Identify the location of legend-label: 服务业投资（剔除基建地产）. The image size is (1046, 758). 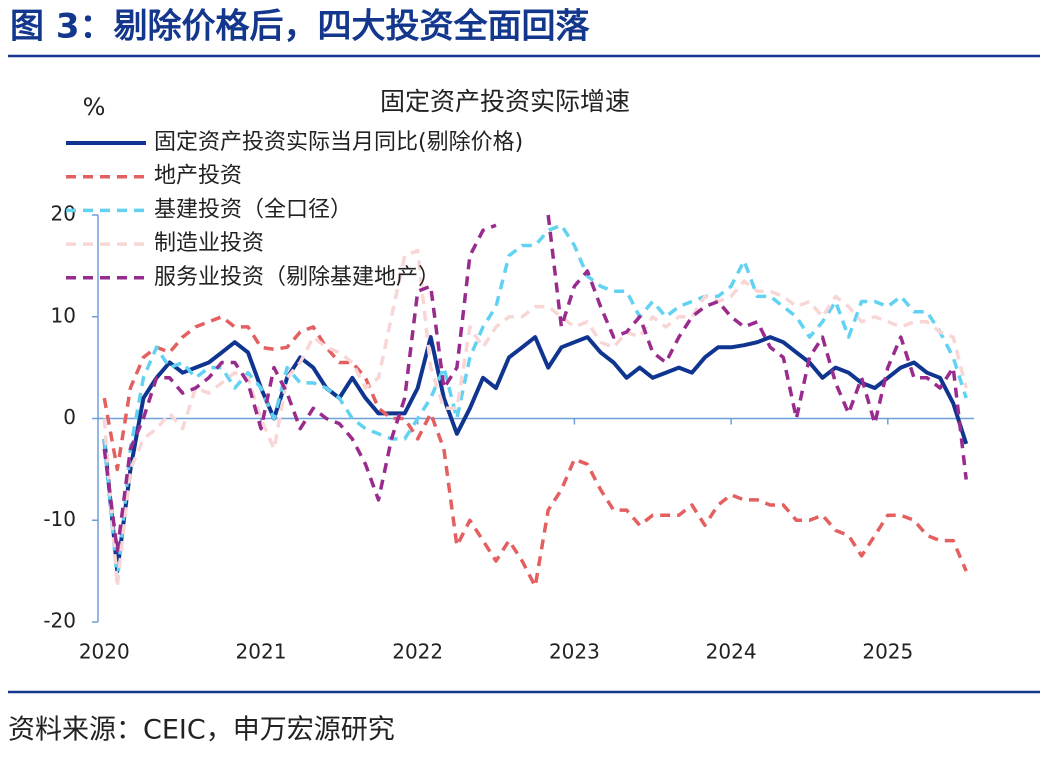
(297, 277).